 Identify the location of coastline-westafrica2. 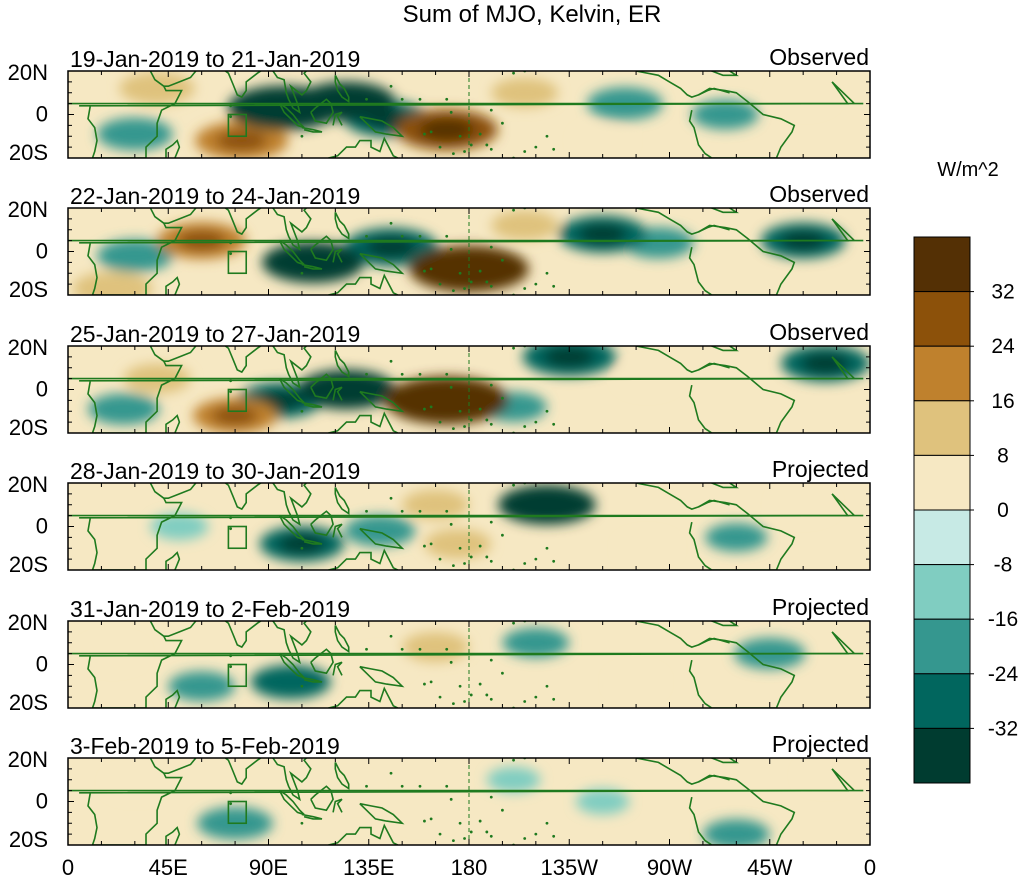
(466, 643).